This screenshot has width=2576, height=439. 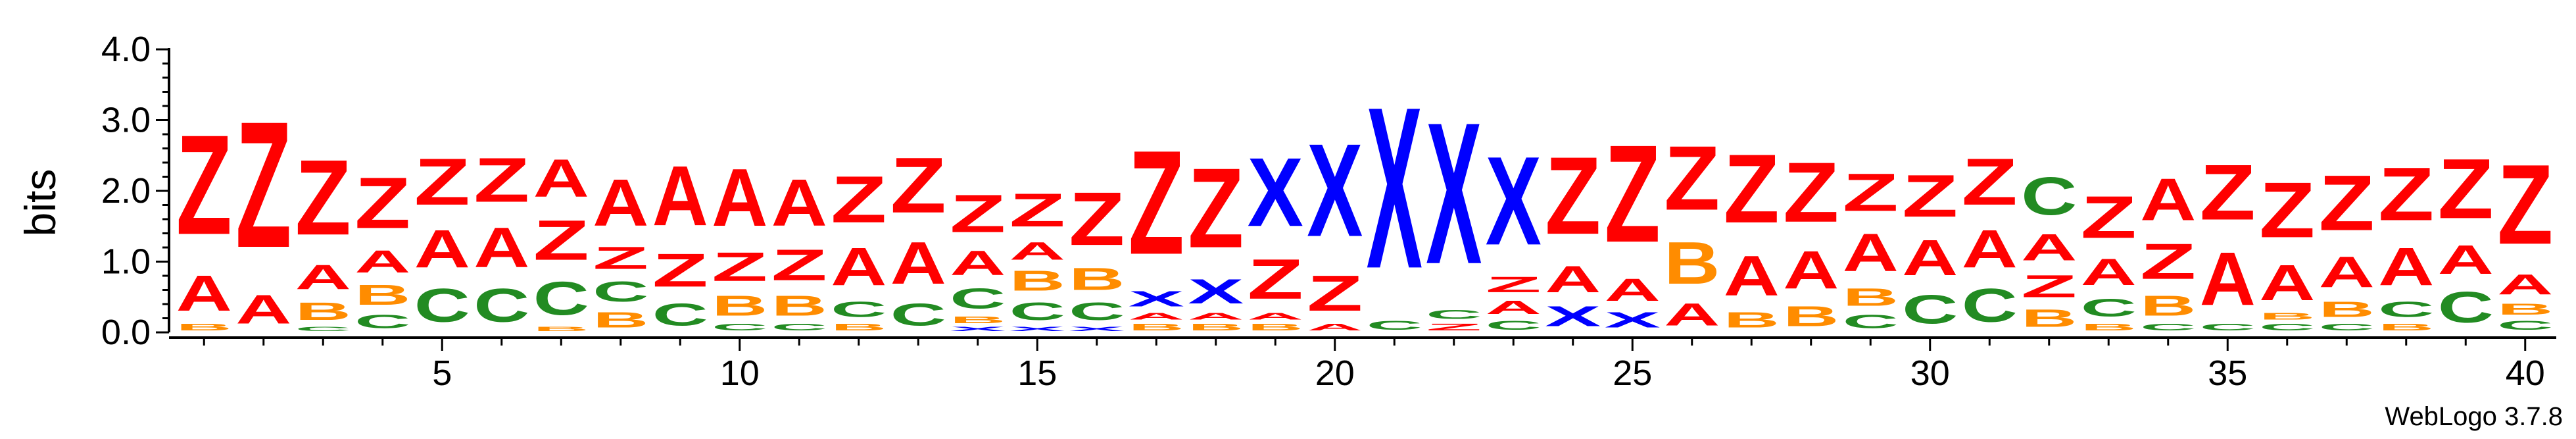 I want to click on x-tick-label: 5, so click(x=442, y=373).